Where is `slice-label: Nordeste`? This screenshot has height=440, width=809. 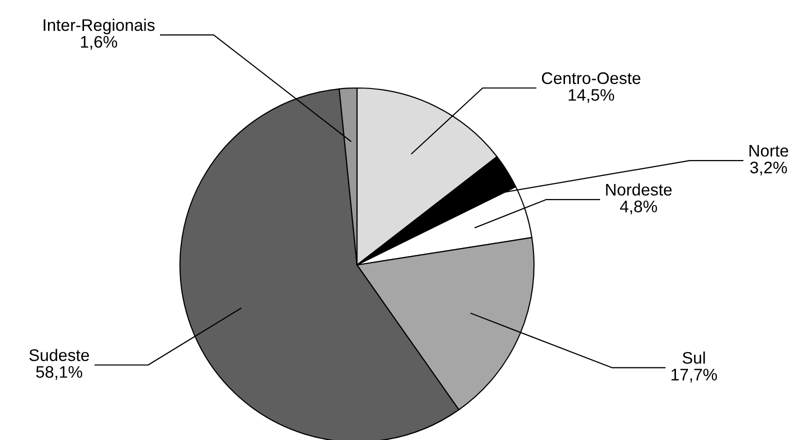 slice-label: Nordeste is located at coordinates (639, 189).